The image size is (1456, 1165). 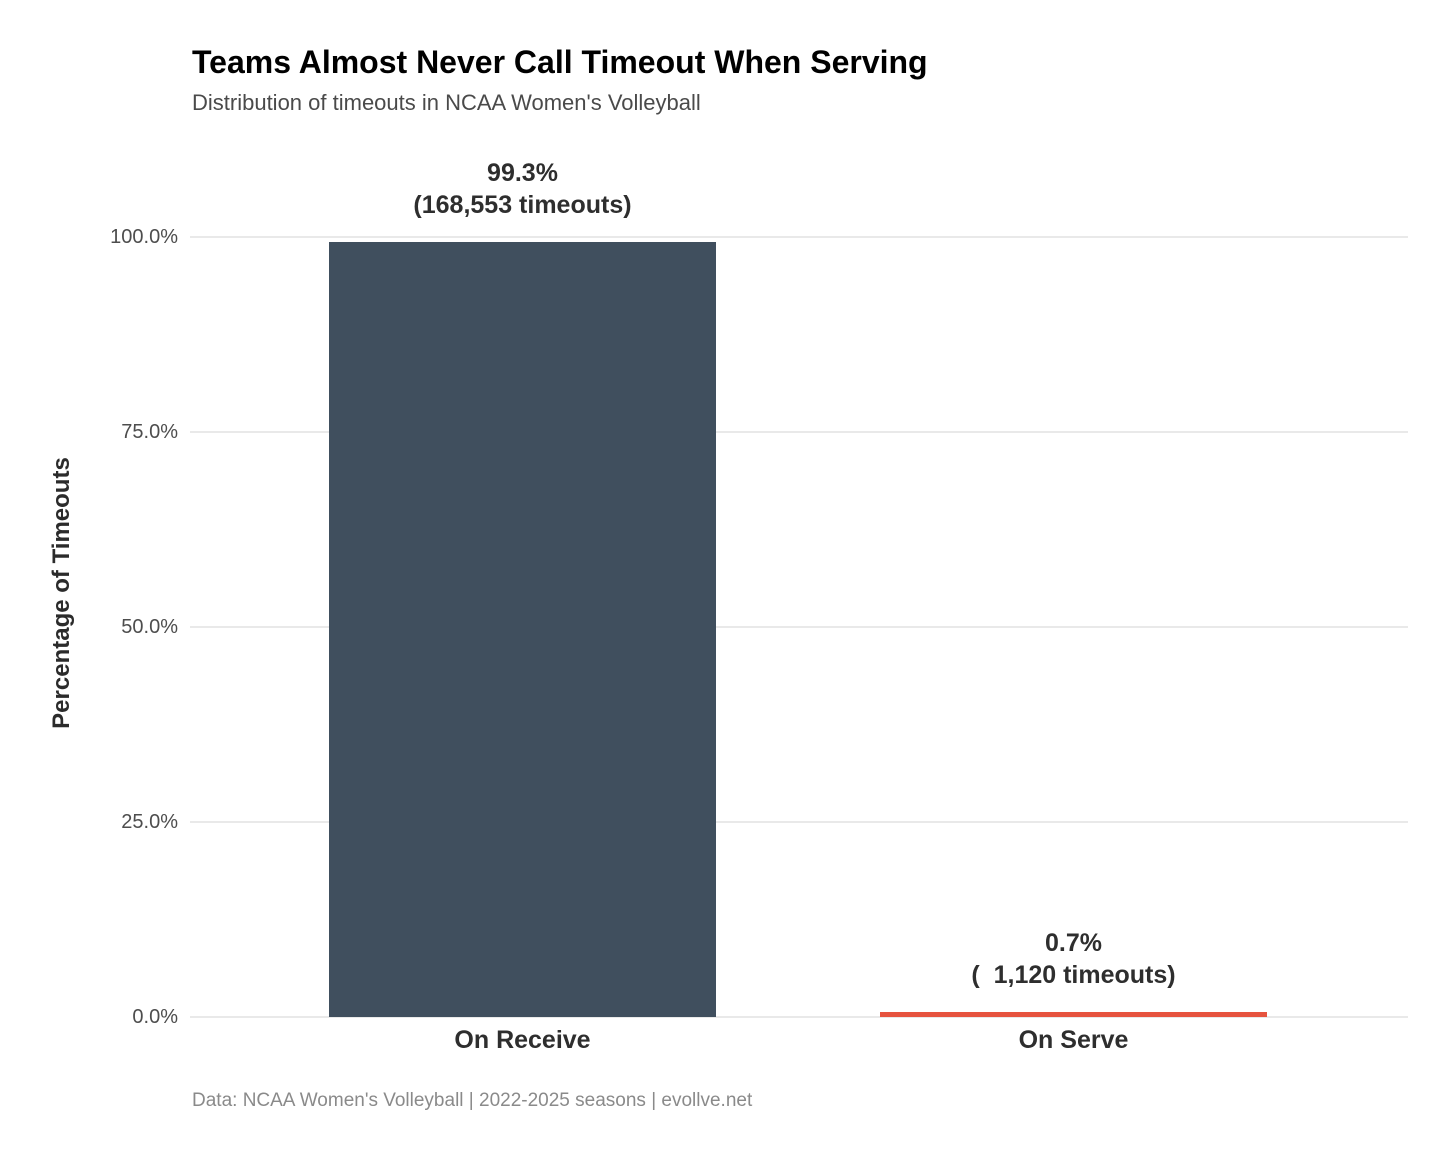 I want to click on bar-value-label: 0.7% ( 1,120 timeouts), so click(x=1074, y=959).